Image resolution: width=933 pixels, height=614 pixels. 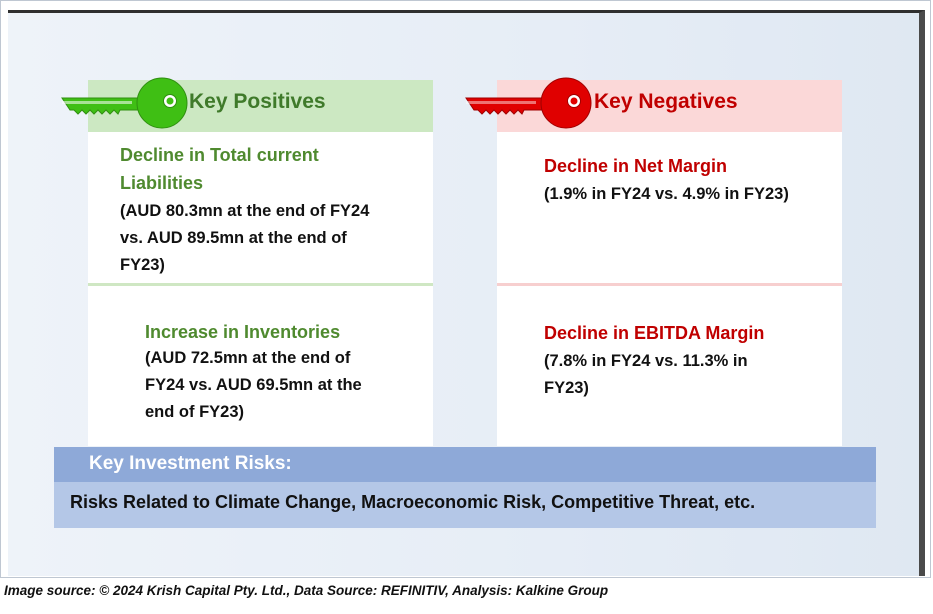 I want to click on positive-item-1-title: Decline in Total current Liabilities, so click(x=219, y=169).